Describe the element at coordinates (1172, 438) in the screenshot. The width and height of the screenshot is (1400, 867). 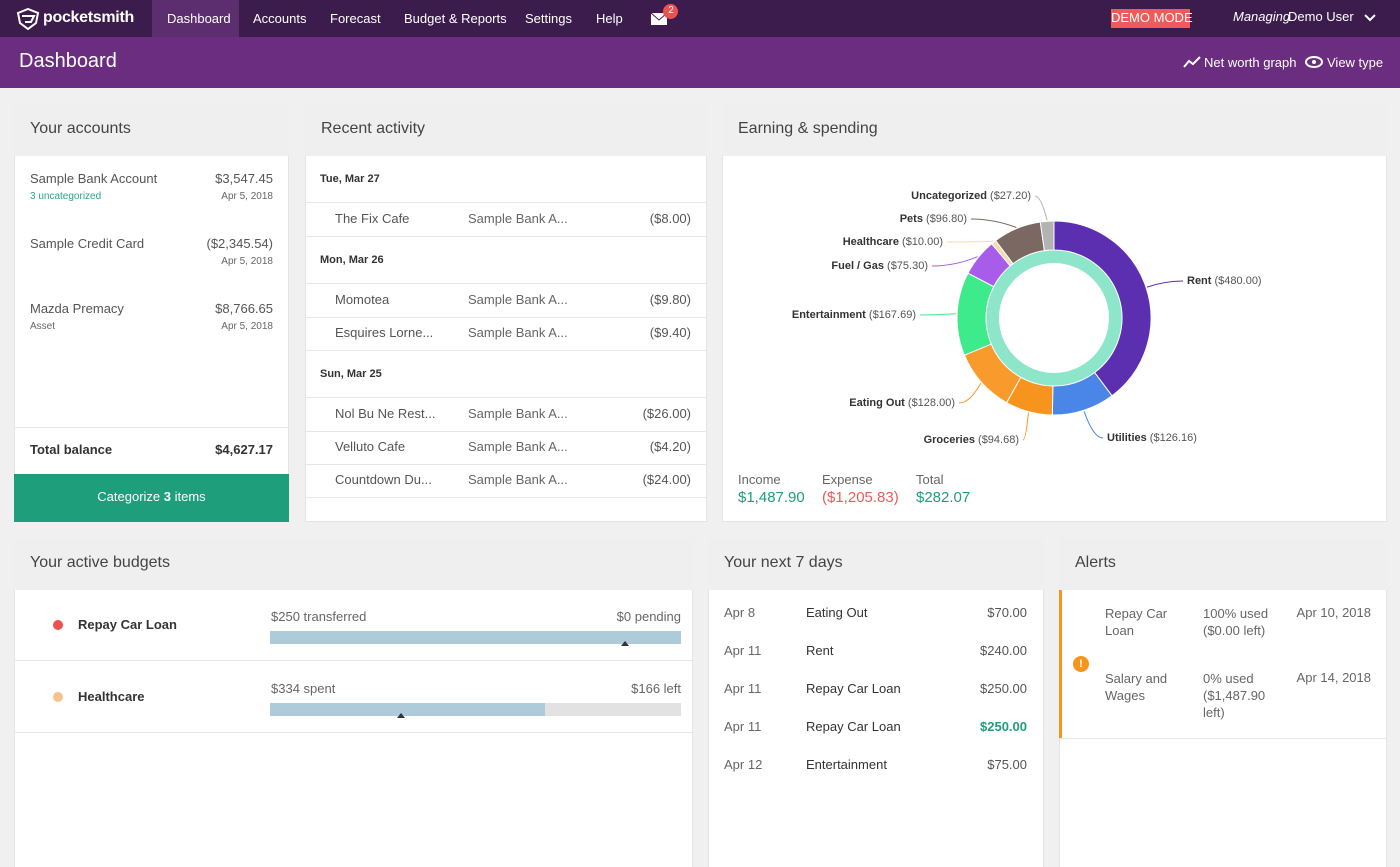
I see `segment-value: ($126.16)` at that location.